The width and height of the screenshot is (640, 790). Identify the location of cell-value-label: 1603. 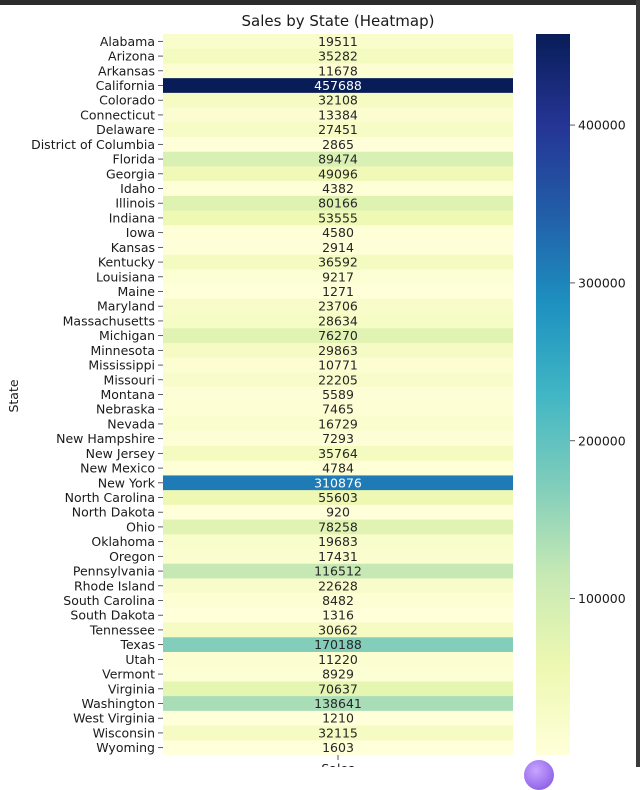
(338, 747).